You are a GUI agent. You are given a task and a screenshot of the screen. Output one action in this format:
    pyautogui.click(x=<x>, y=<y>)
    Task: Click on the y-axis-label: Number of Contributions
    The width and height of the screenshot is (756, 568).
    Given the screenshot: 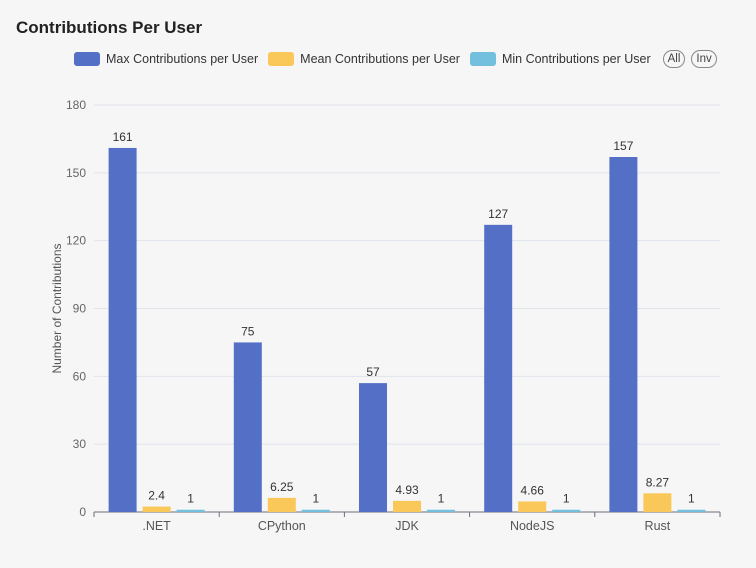 What is the action you would take?
    pyautogui.click(x=57, y=308)
    